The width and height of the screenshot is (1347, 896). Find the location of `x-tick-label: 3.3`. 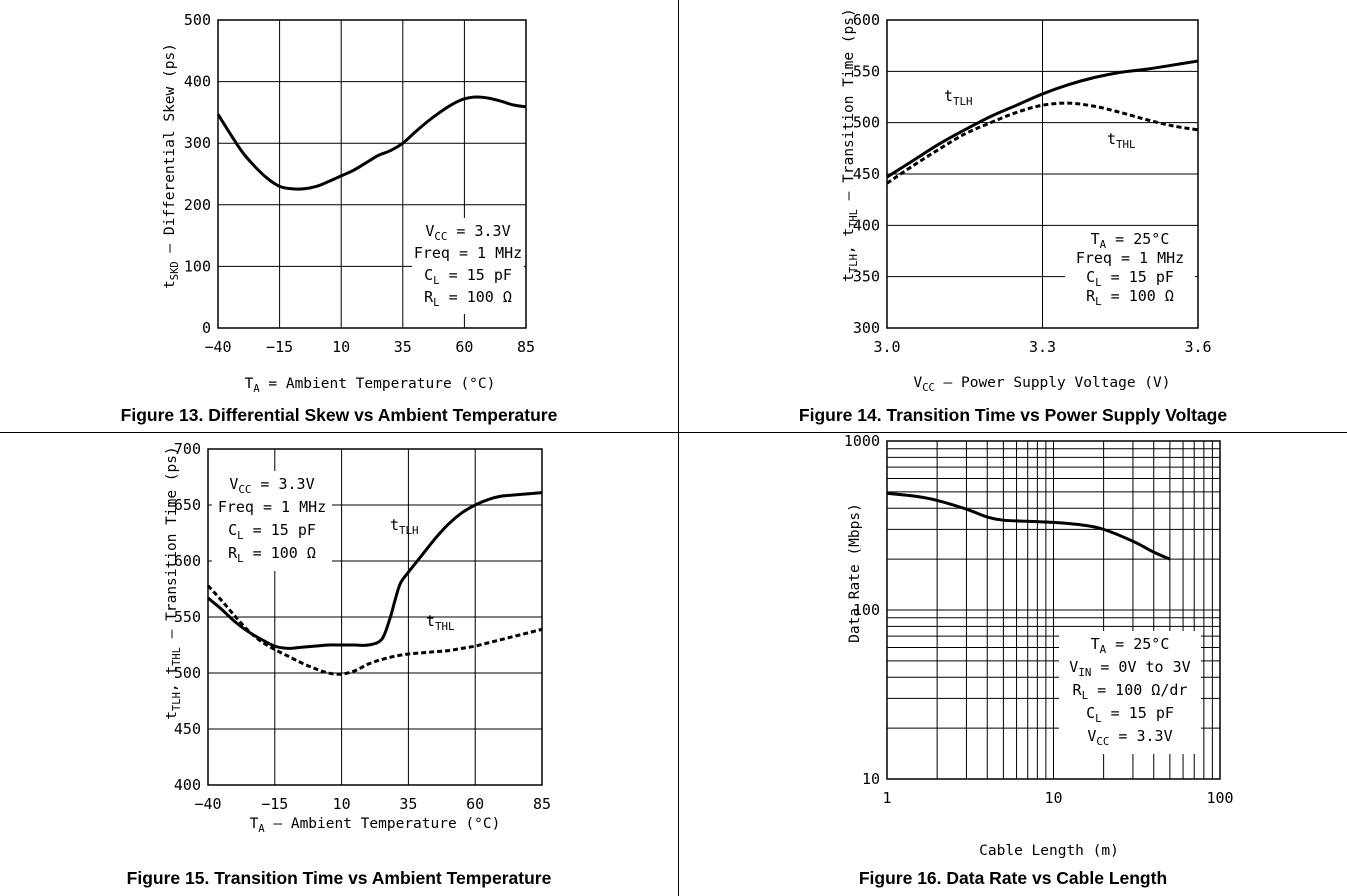

x-tick-label: 3.3 is located at coordinates (1042, 347).